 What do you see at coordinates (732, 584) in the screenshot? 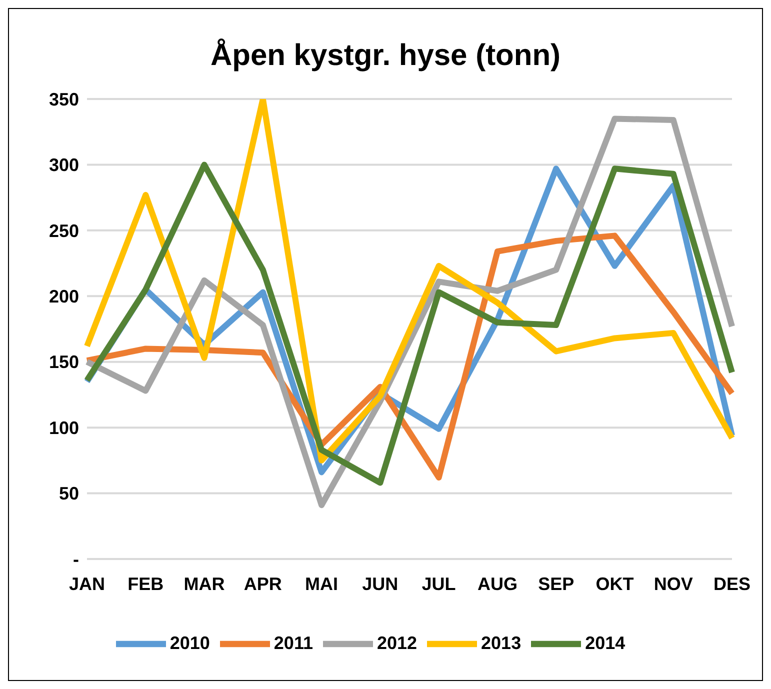
I see `x-tick-label: DES` at bounding box center [732, 584].